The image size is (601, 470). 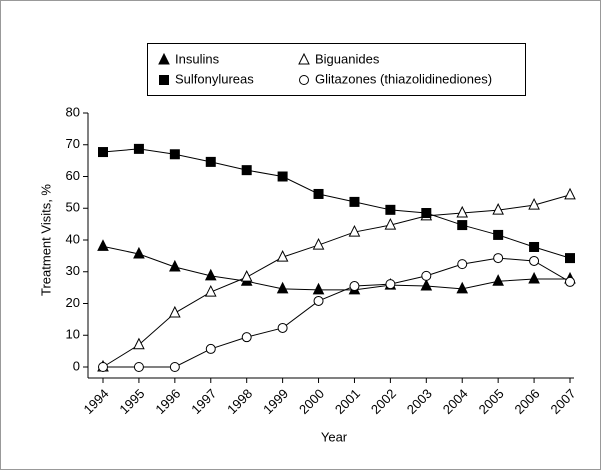 What do you see at coordinates (73, 175) in the screenshot?
I see `y-tick-label: 60` at bounding box center [73, 175].